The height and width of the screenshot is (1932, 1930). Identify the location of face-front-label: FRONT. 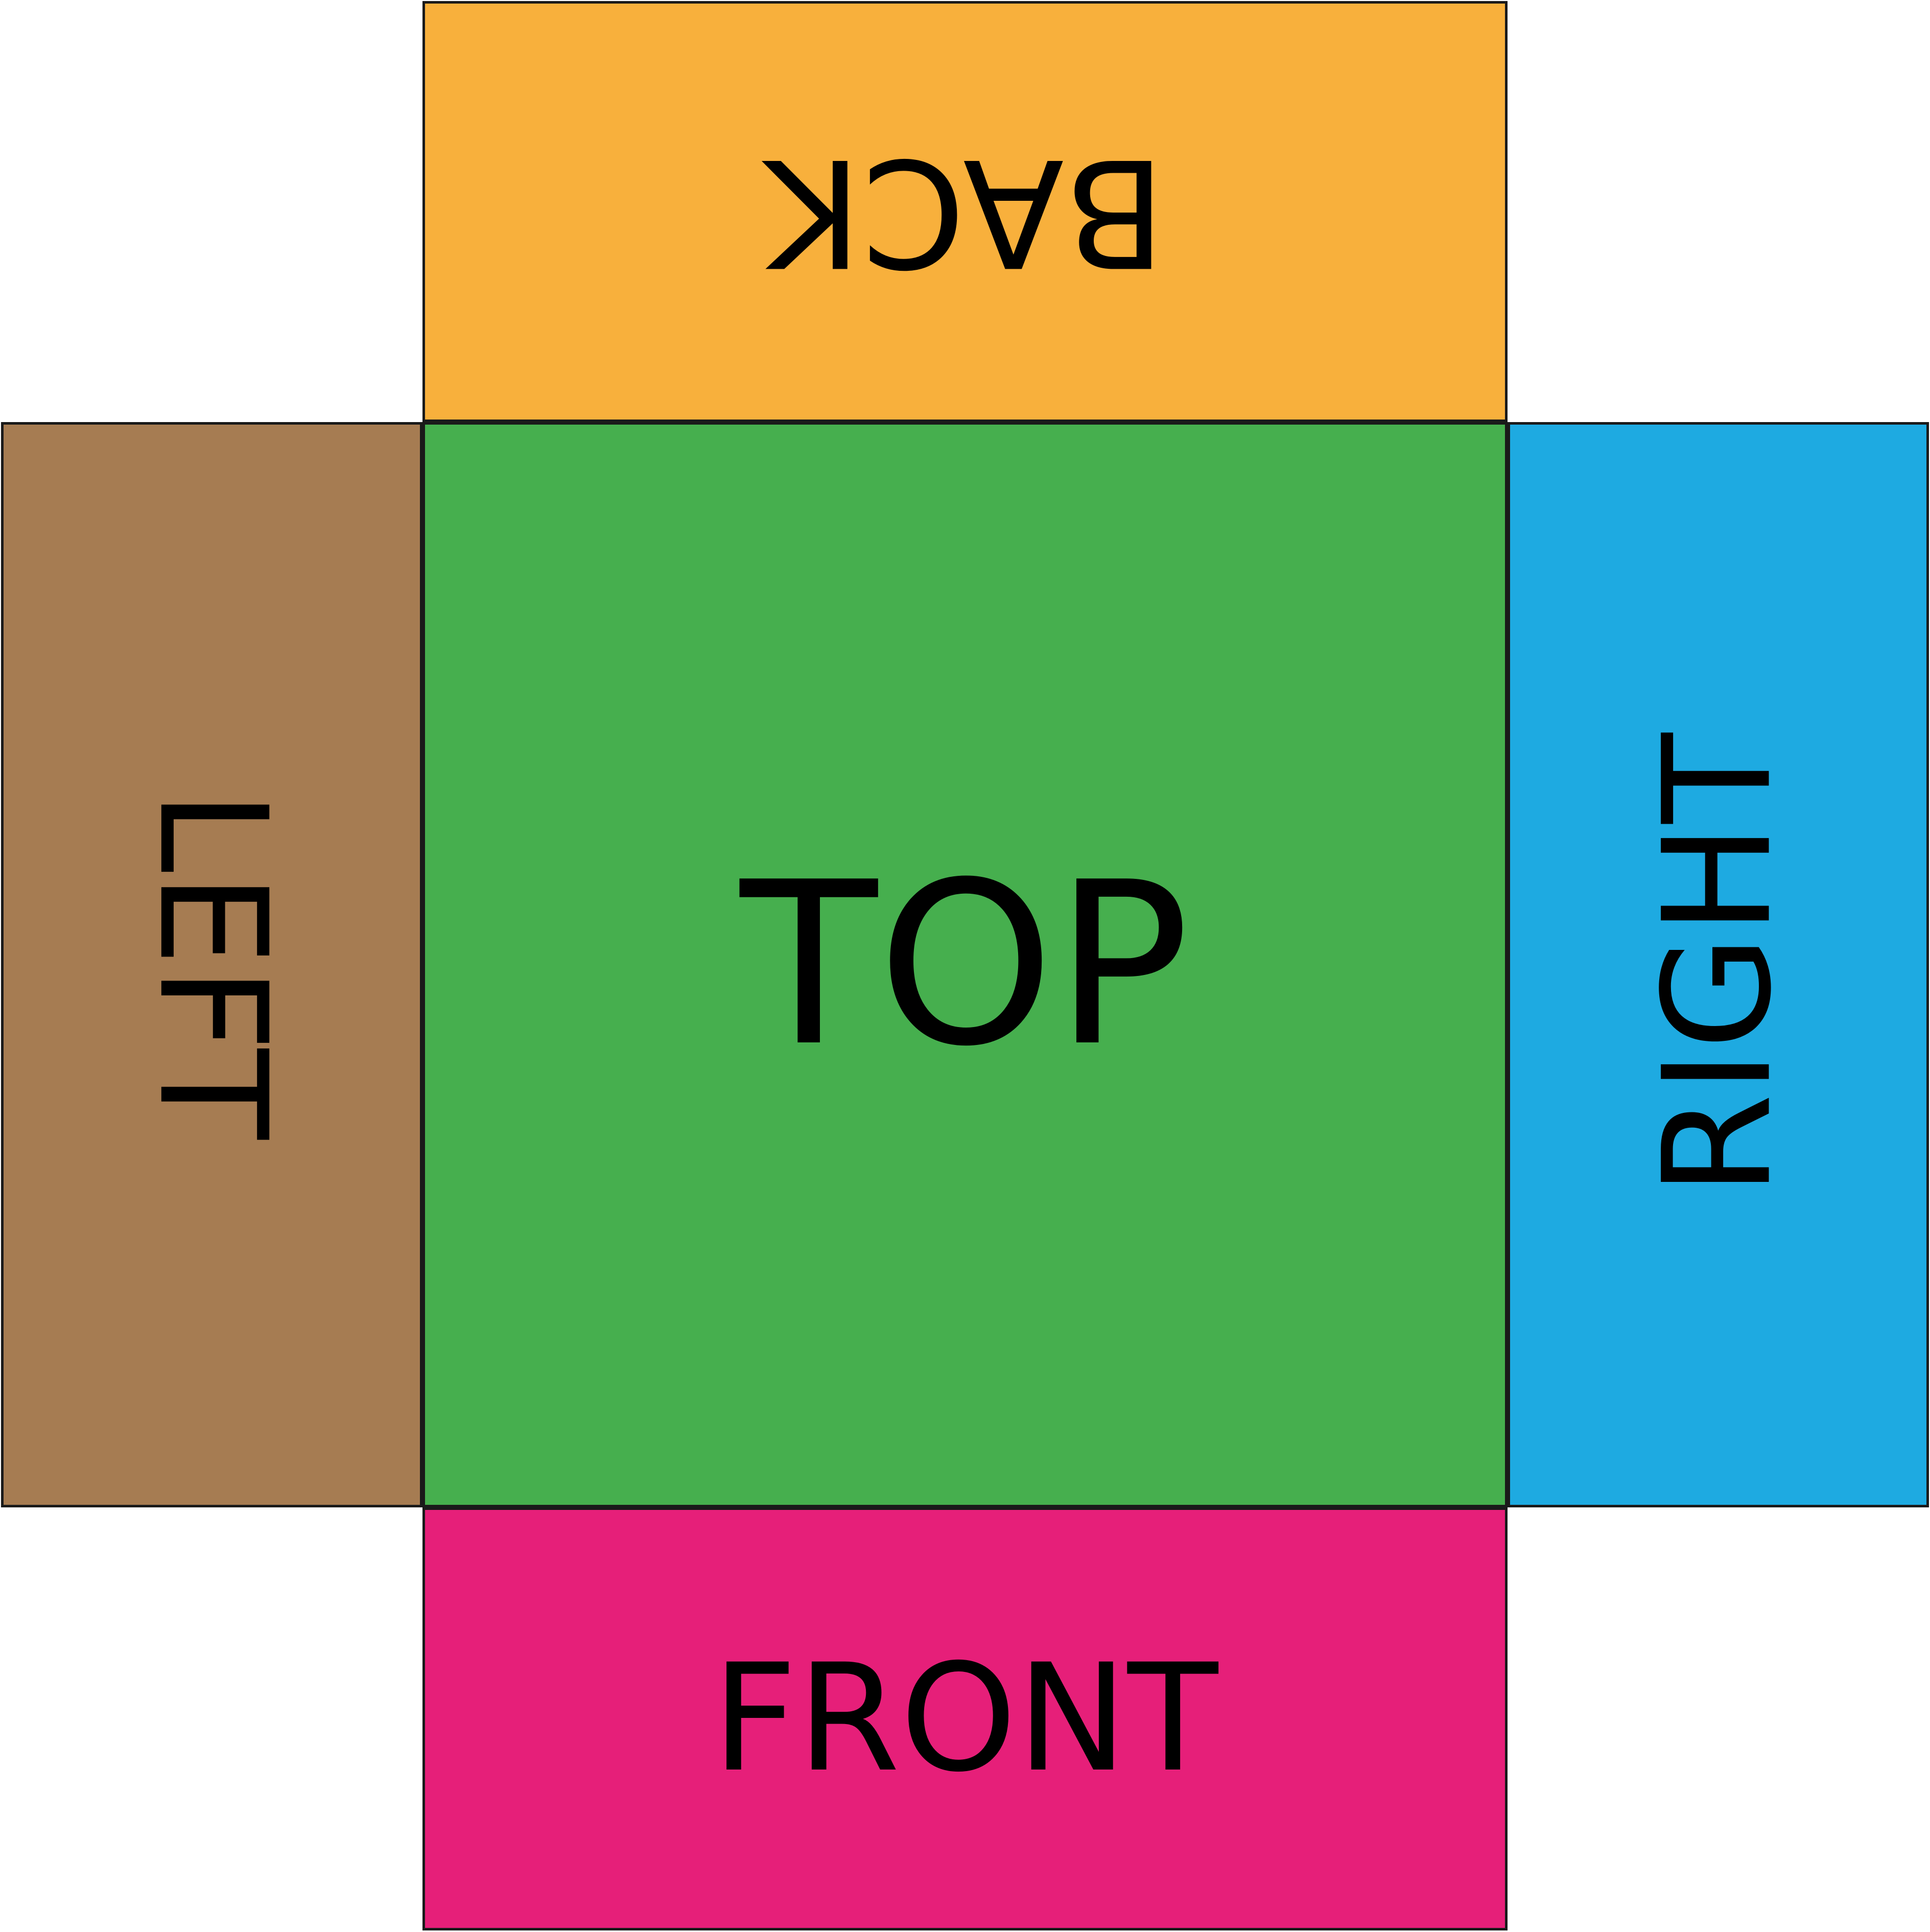
(965, 1719).